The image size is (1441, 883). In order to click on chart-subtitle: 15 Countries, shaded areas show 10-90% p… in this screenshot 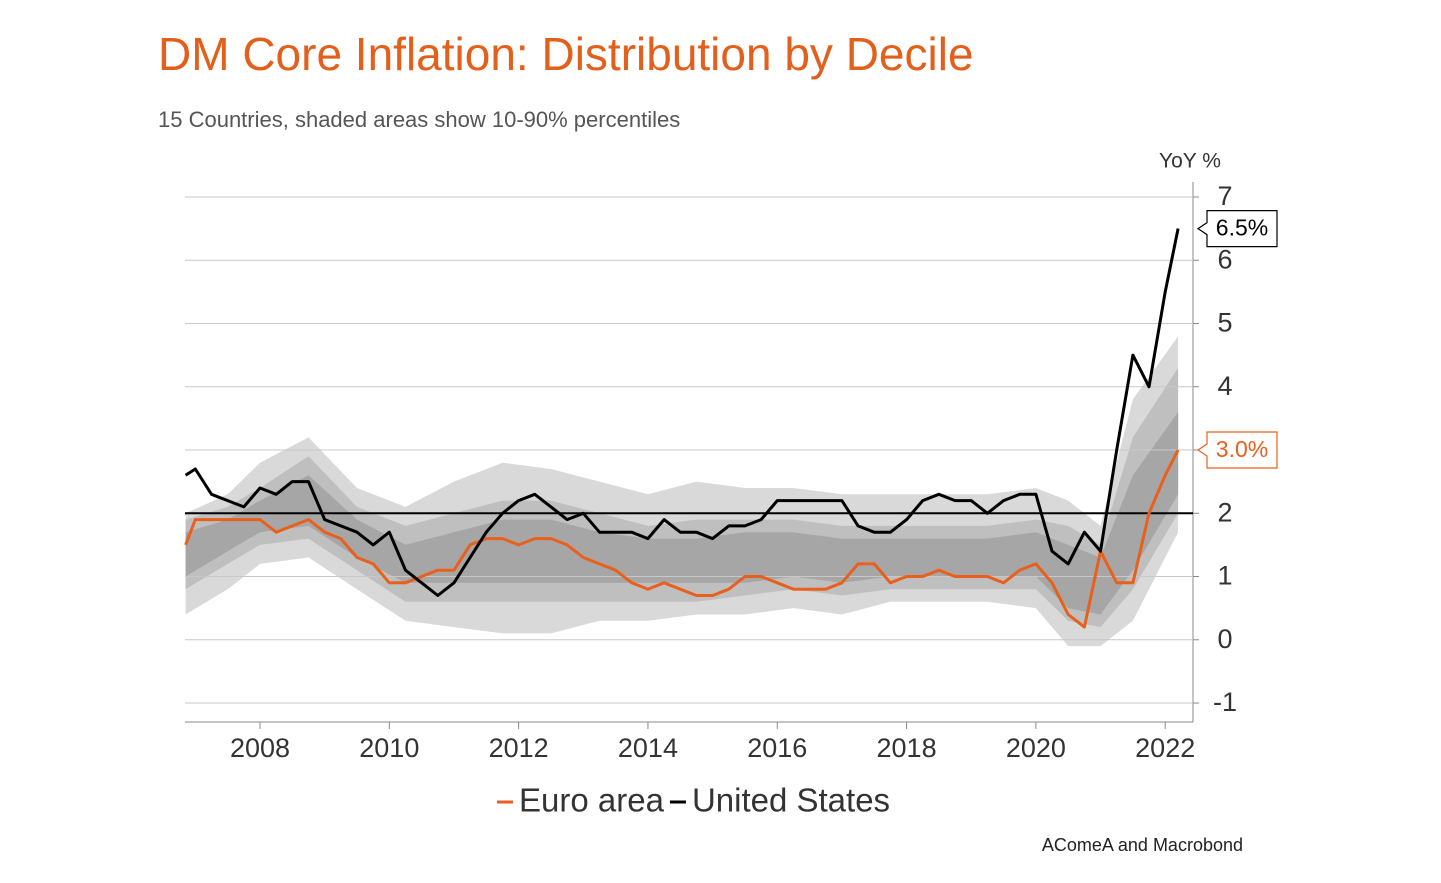, I will do `click(419, 119)`.